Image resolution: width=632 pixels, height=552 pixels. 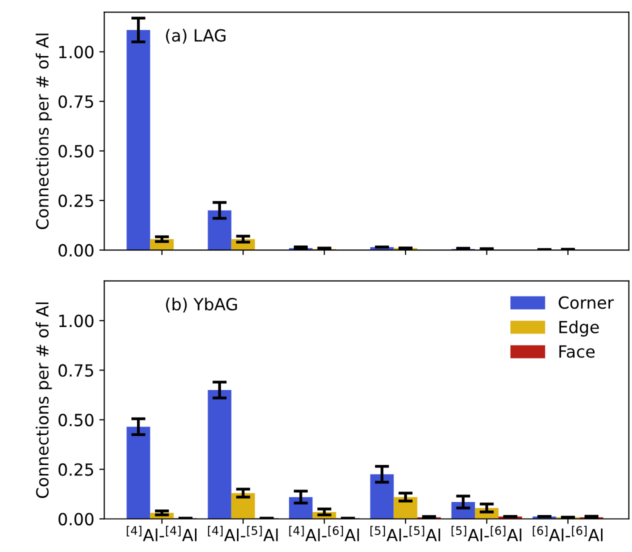 What do you see at coordinates (487, 534) in the screenshot?
I see `x-tick-label: $^{[5]}$Al-$^{[6]}$Al` at bounding box center [487, 534].